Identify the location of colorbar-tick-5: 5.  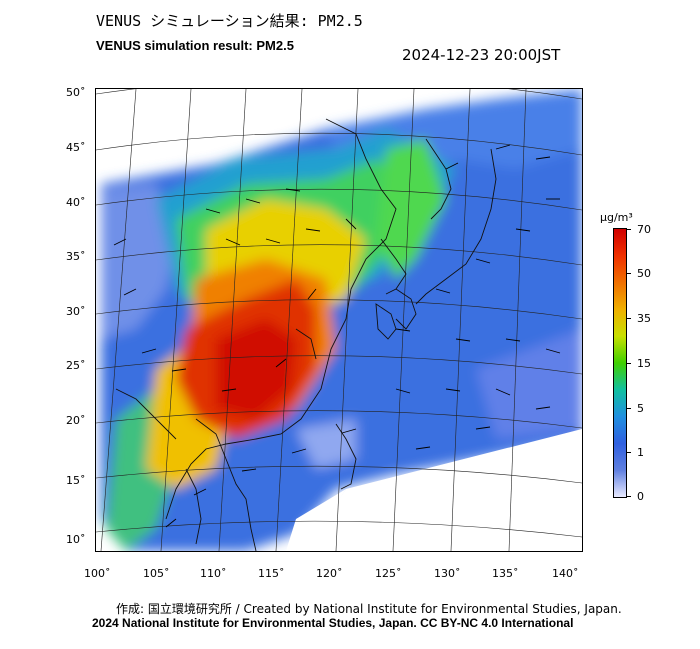
(640, 408).